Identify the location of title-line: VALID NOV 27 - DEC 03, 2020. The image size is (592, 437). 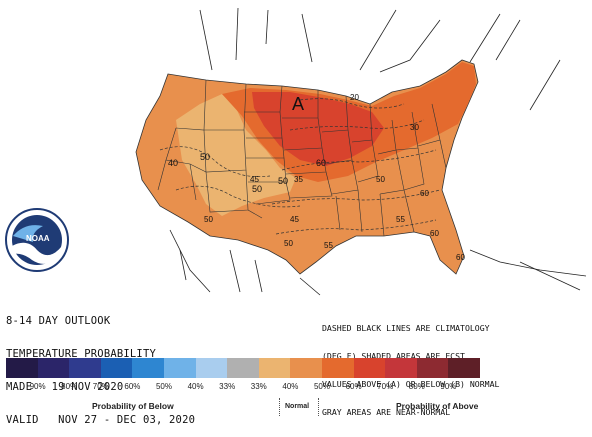
(101, 420).